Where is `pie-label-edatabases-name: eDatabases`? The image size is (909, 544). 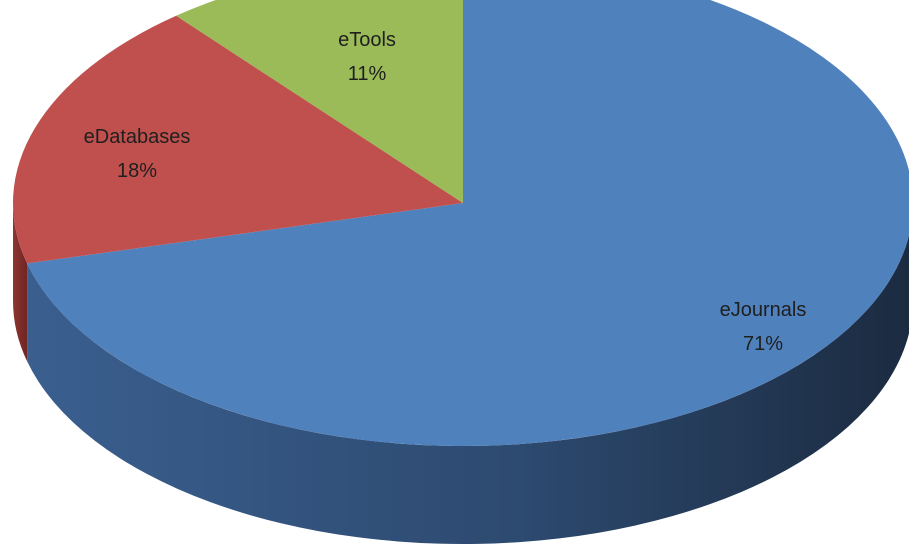
pie-label-edatabases-name: eDatabases is located at coordinates (137, 137).